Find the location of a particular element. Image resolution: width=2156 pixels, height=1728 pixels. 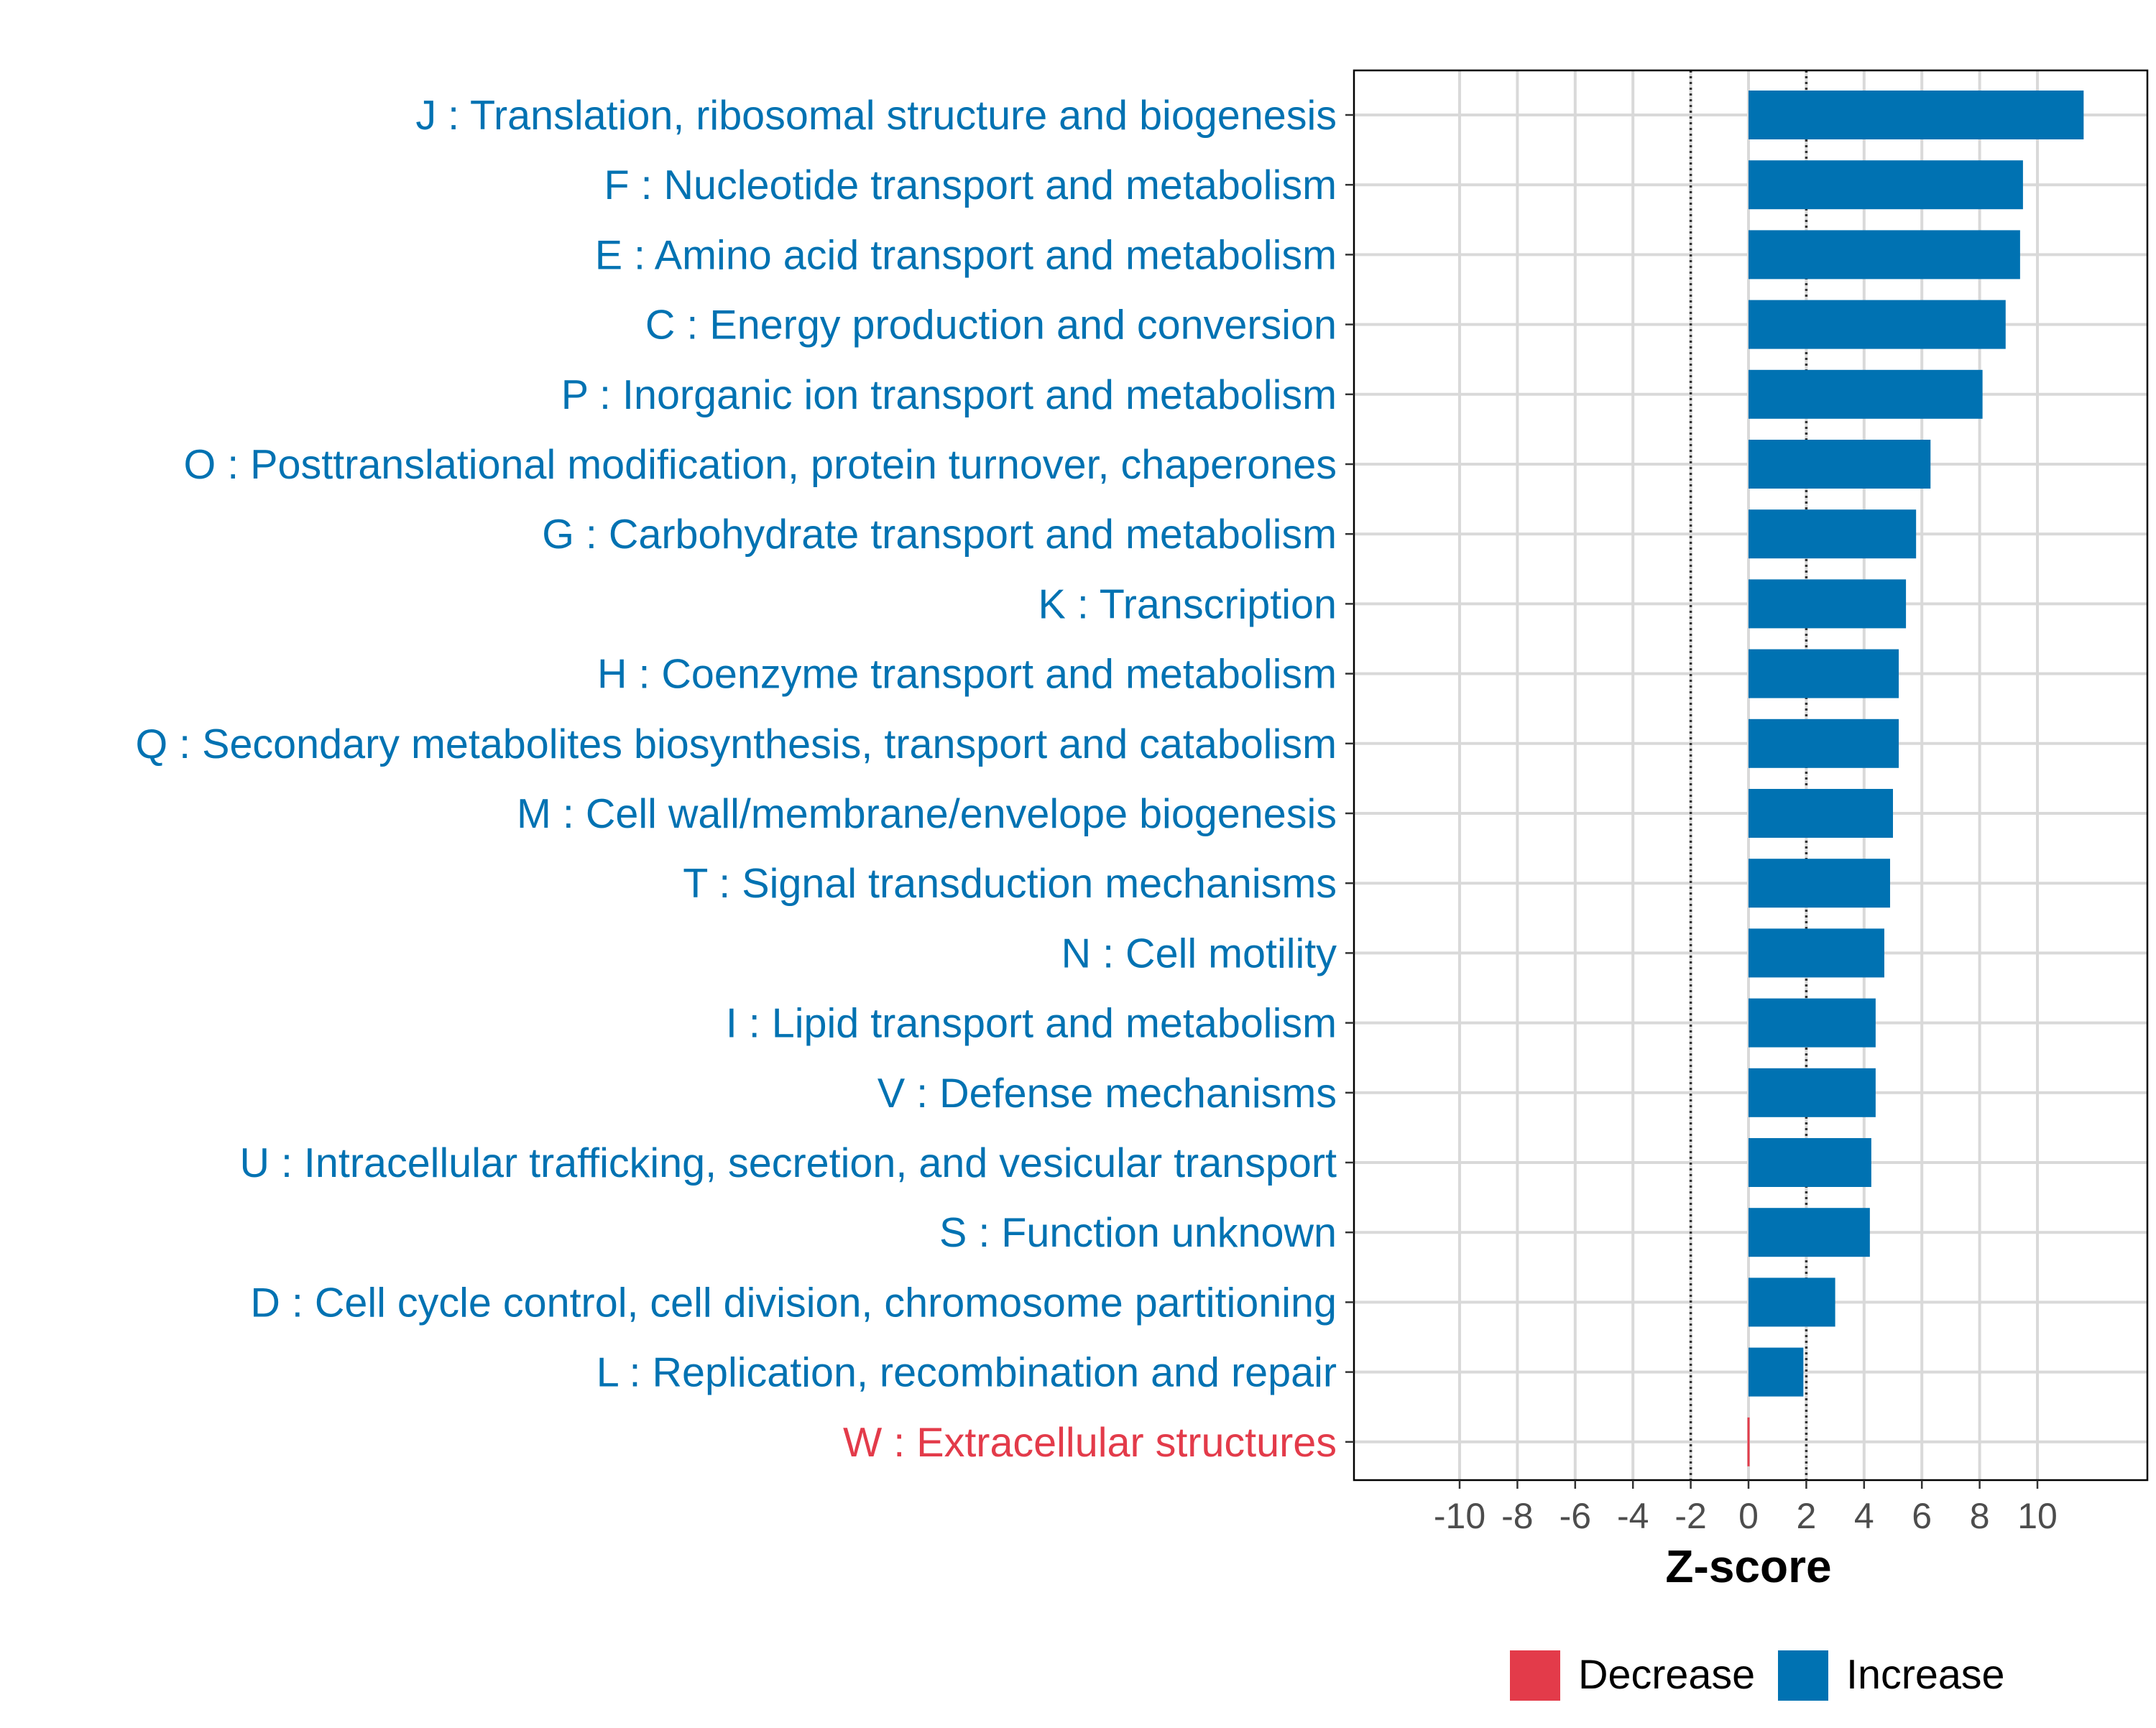

x-tick-label: 6 is located at coordinates (1922, 1516).